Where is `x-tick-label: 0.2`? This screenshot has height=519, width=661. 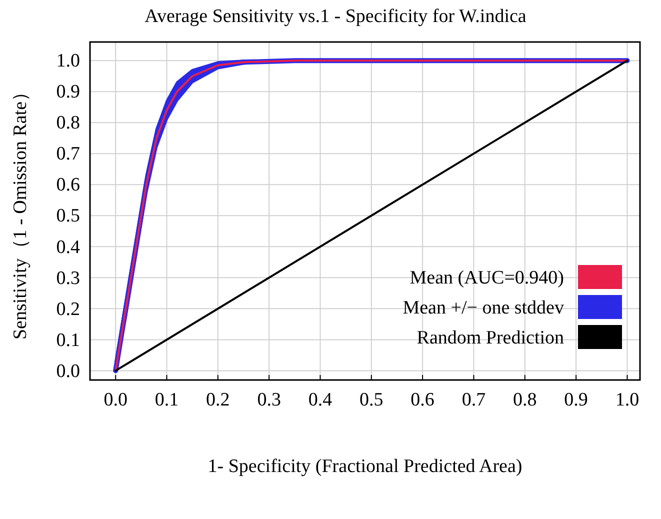
x-tick-label: 0.2 is located at coordinates (218, 399).